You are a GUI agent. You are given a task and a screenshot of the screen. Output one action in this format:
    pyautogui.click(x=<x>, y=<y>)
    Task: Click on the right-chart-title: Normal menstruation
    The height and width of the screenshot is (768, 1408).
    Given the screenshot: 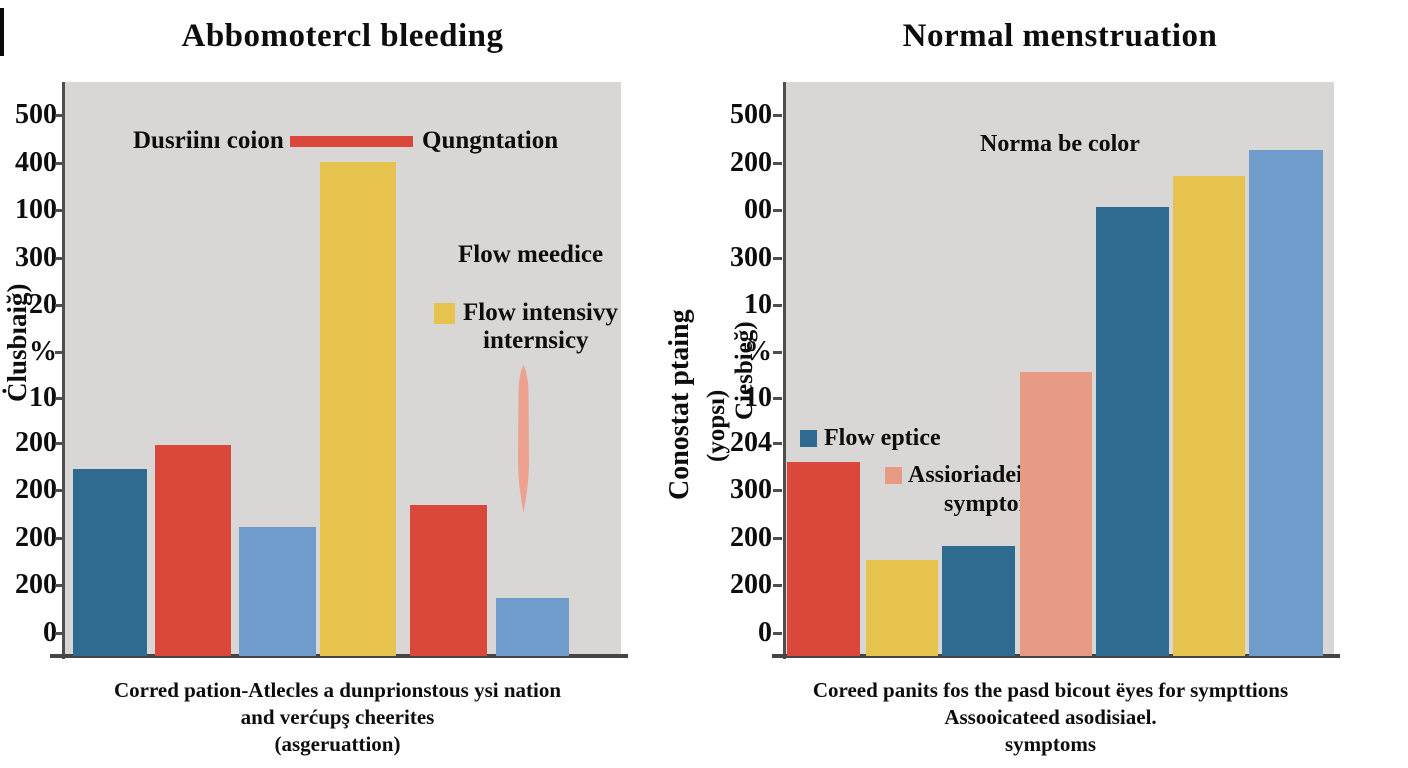 What is the action you would take?
    pyautogui.click(x=1060, y=36)
    